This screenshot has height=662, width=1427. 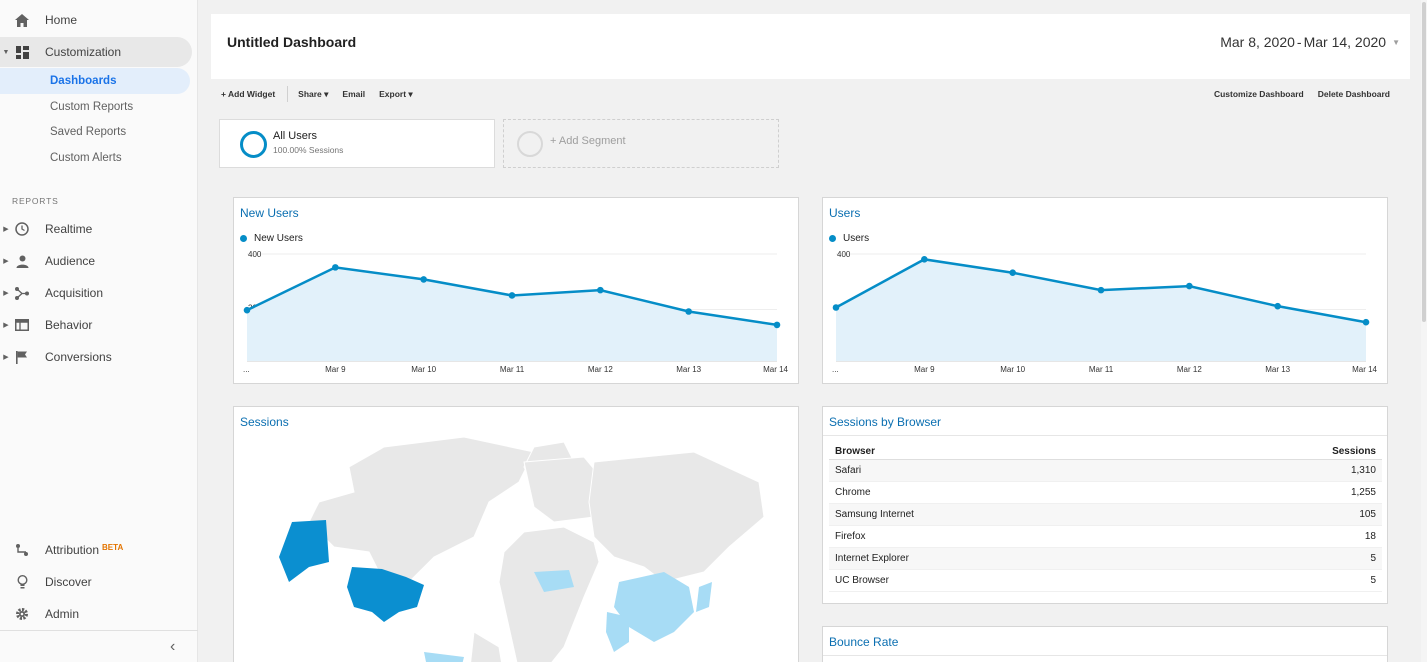 I want to click on column-header: Browser, so click(x=855, y=451).